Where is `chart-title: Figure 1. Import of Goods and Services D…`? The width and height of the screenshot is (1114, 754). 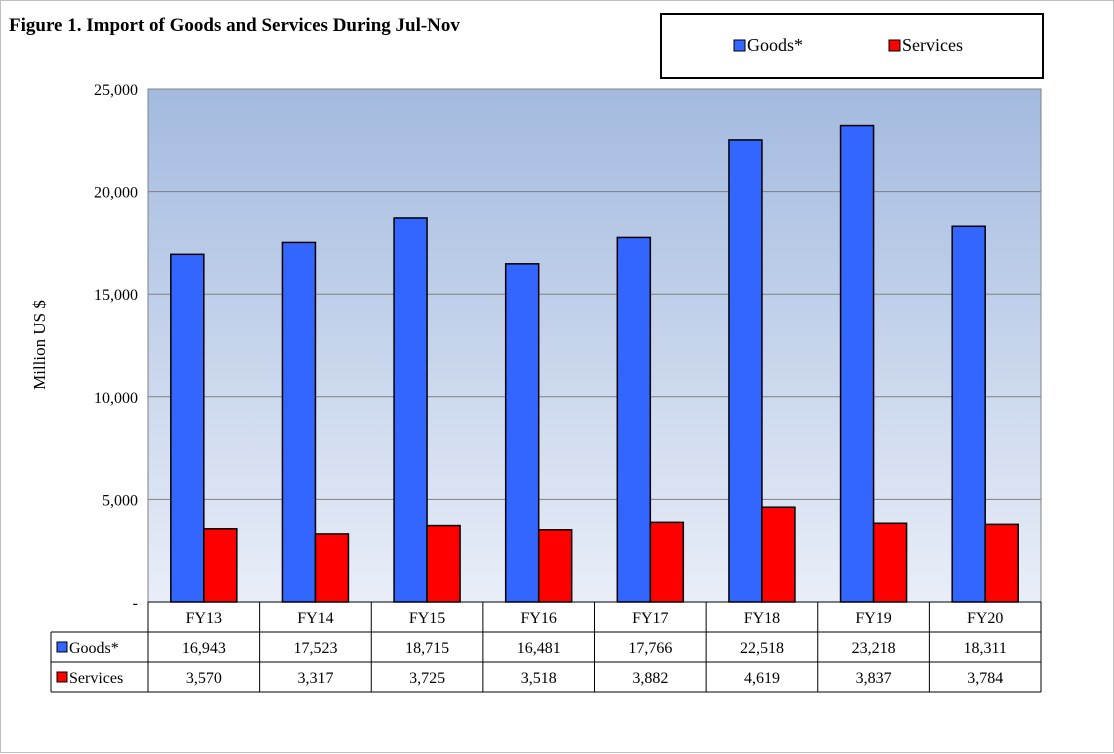 chart-title: Figure 1. Import of Goods and Services D… is located at coordinates (234, 25).